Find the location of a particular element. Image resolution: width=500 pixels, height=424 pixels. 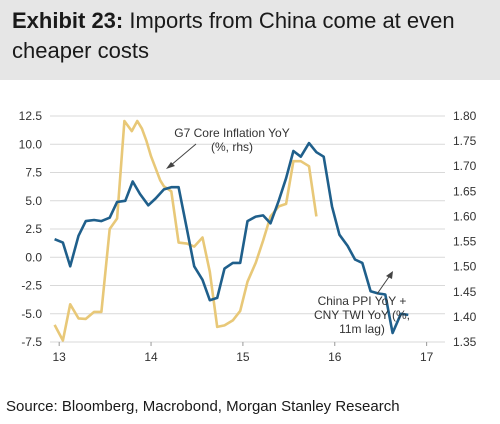

right-tick-label: 1.60 is located at coordinates (465, 216).